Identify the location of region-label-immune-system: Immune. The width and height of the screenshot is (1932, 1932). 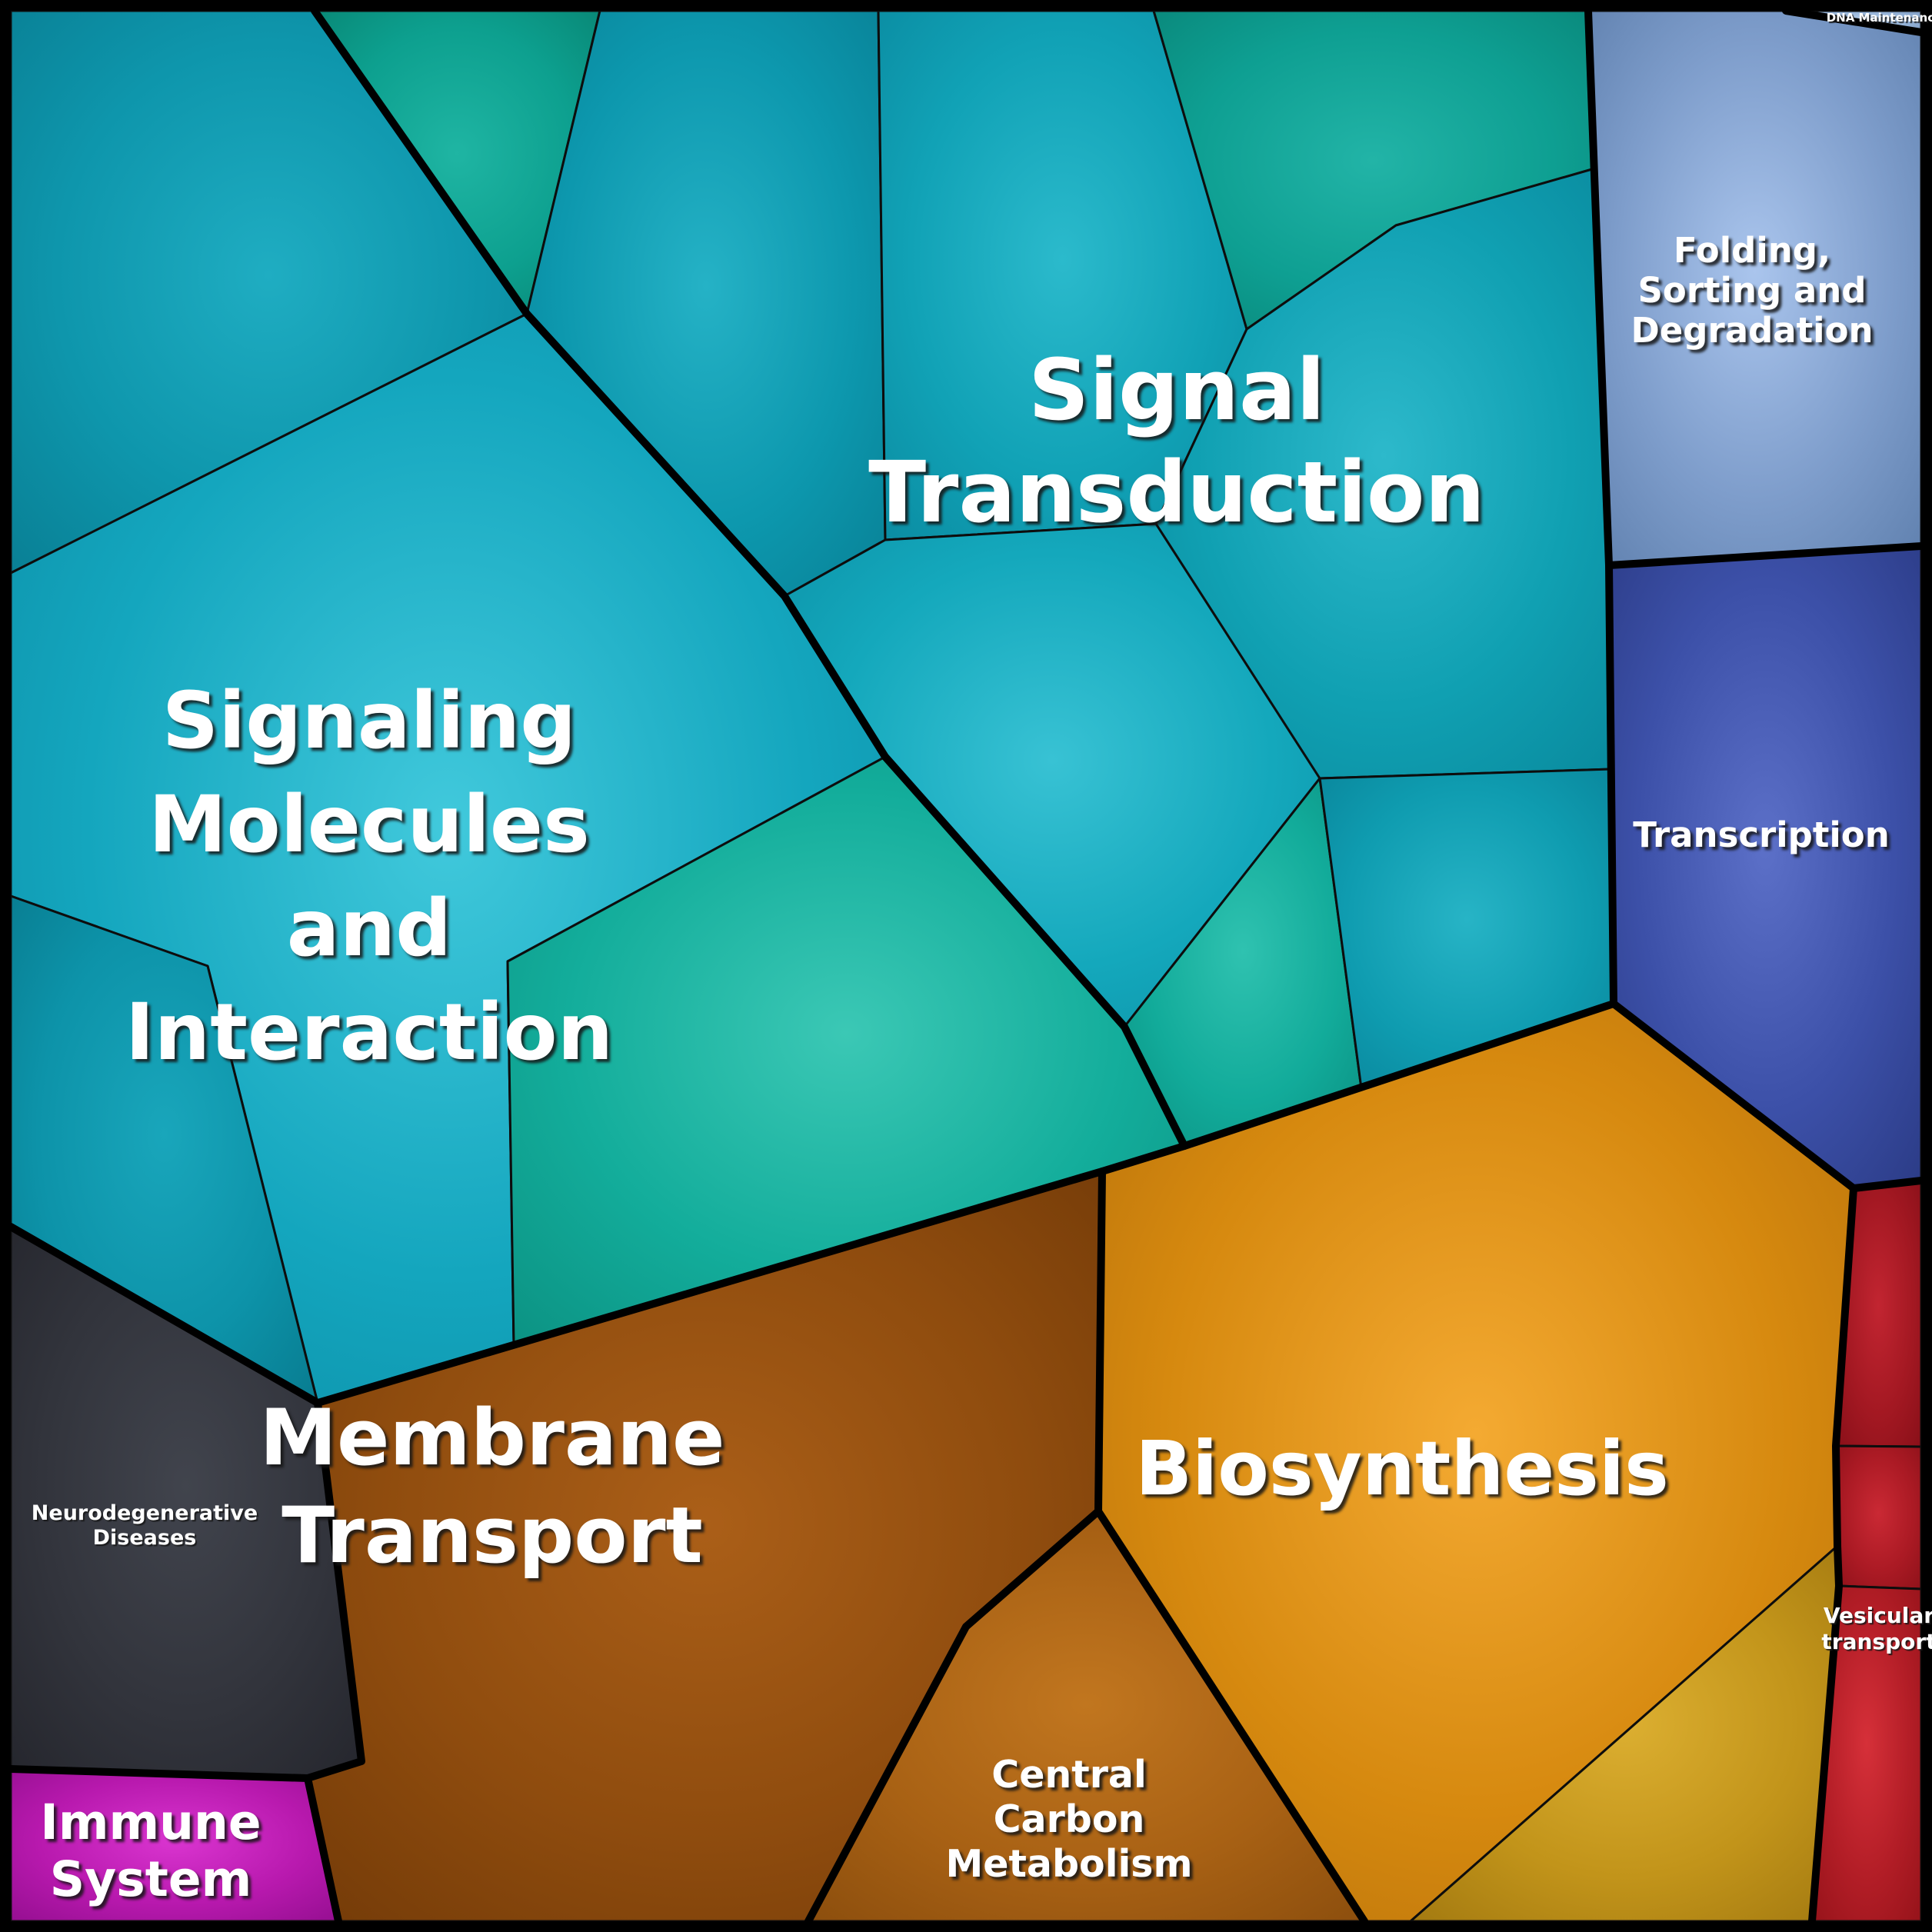
(150, 1822).